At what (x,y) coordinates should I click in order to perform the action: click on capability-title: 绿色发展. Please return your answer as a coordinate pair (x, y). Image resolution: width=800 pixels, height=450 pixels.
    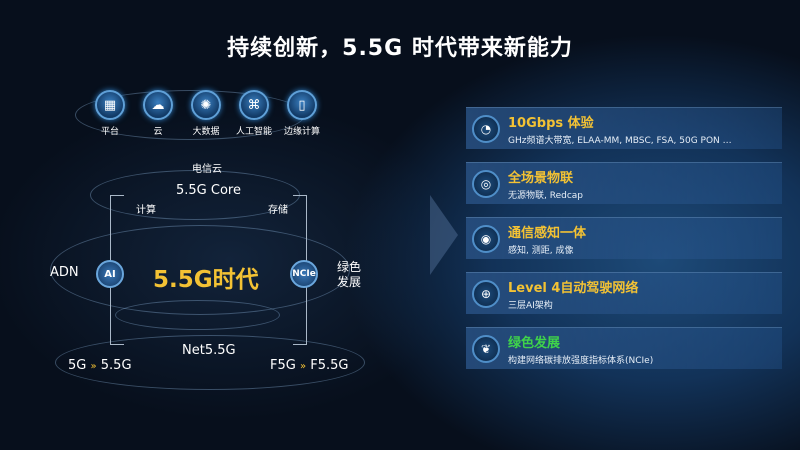
    Looking at the image, I should click on (534, 343).